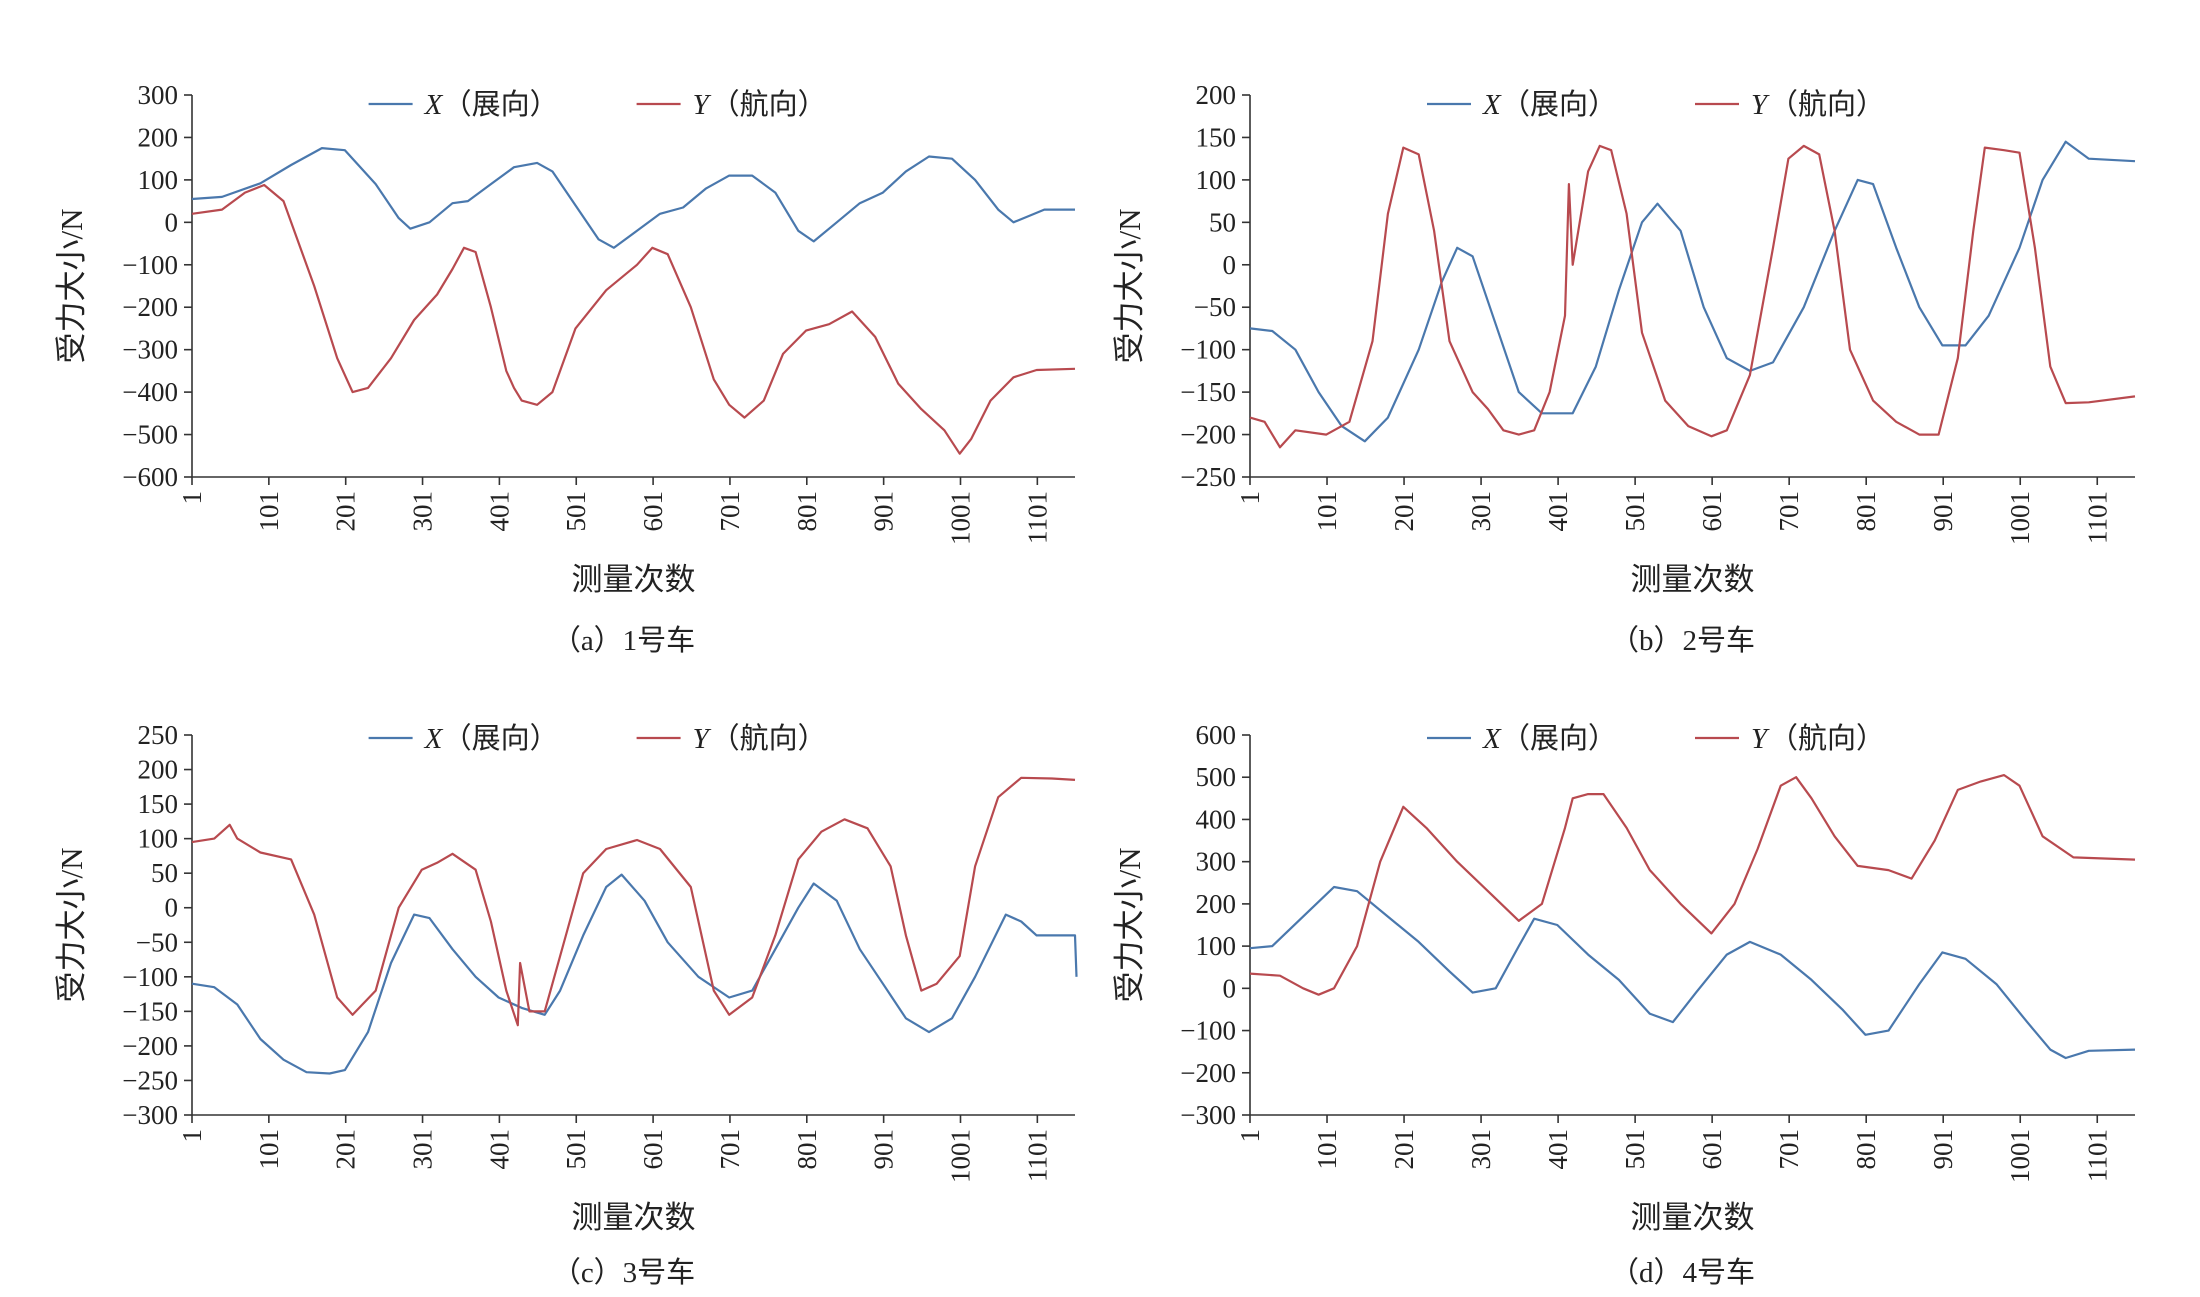 The image size is (2200, 1297). What do you see at coordinates (150, 477) in the screenshot?
I see `y-tick-label: −600` at bounding box center [150, 477].